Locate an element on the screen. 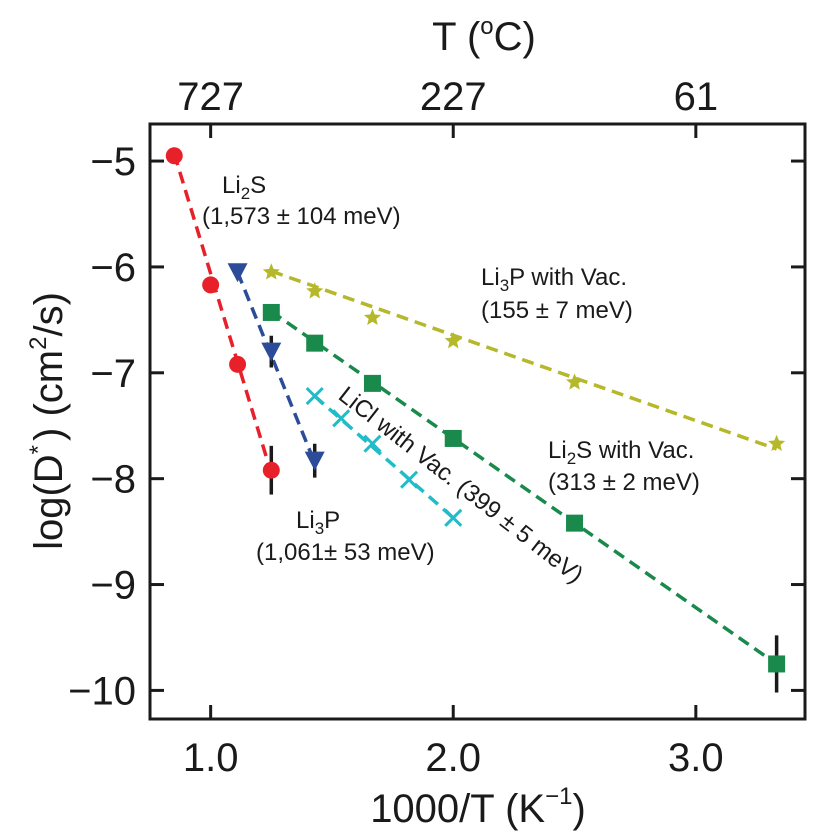 The image size is (830, 839). li3p-energy-label: (1,061± 53 meV) is located at coordinates (345, 552).